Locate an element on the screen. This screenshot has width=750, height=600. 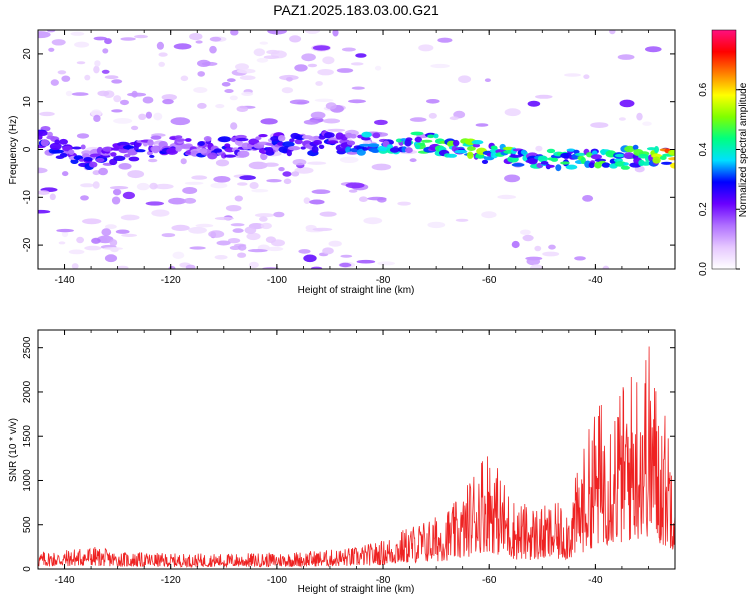
x-tick-label: -100 is located at coordinates (277, 280).